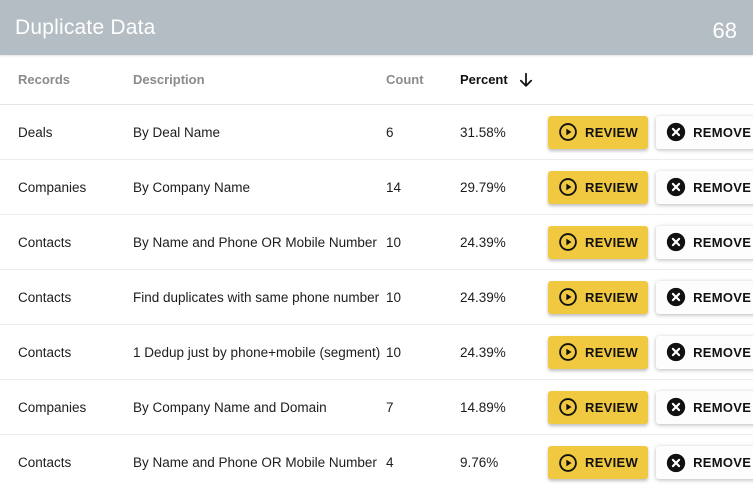 This screenshot has height=494, width=753. I want to click on column-header-percent-label: Percent, so click(484, 79).